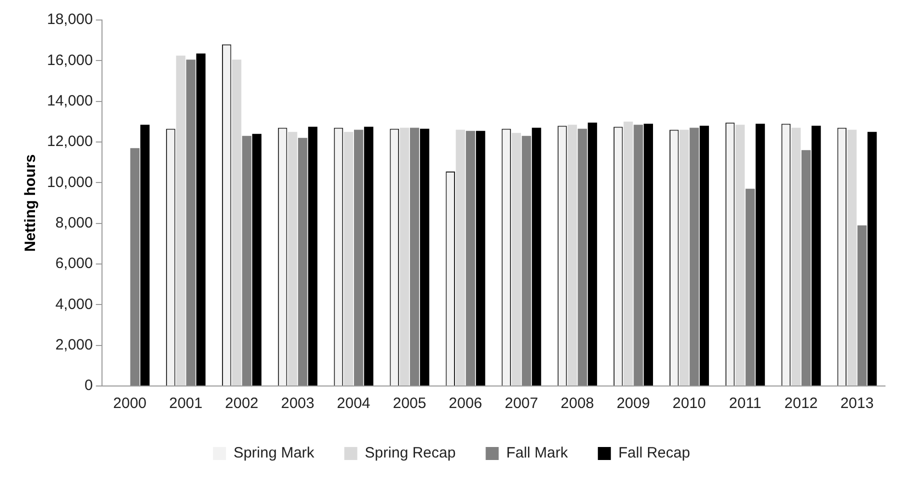  What do you see at coordinates (185, 403) in the screenshot?
I see `x-tick-label: 2001` at bounding box center [185, 403].